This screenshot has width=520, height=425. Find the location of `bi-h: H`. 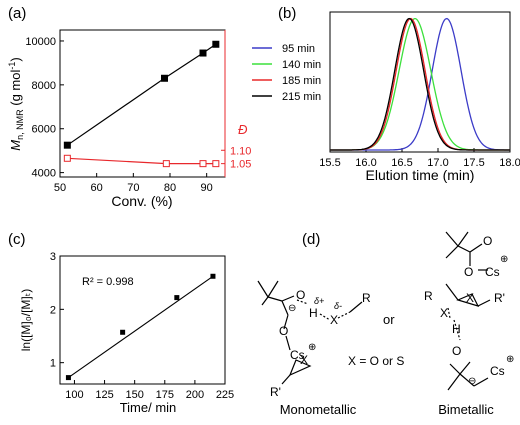

bi-h: H is located at coordinates (456, 329).